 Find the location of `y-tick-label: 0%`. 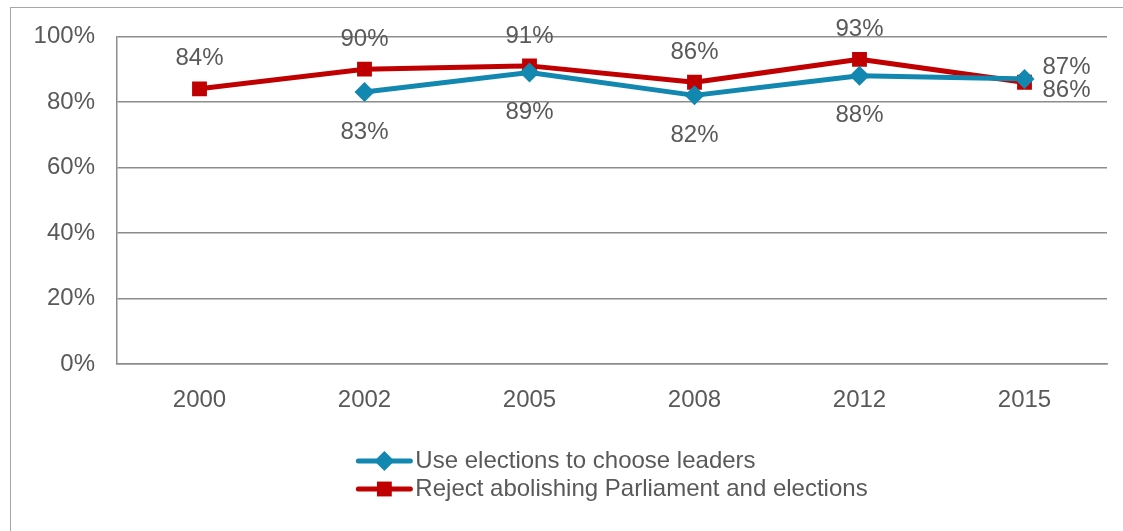

y-tick-label: 0% is located at coordinates (77, 362).